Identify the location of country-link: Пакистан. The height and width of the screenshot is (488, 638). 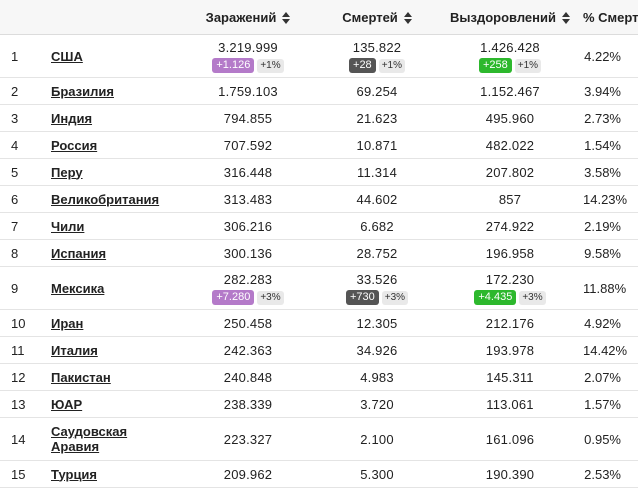
(81, 377).